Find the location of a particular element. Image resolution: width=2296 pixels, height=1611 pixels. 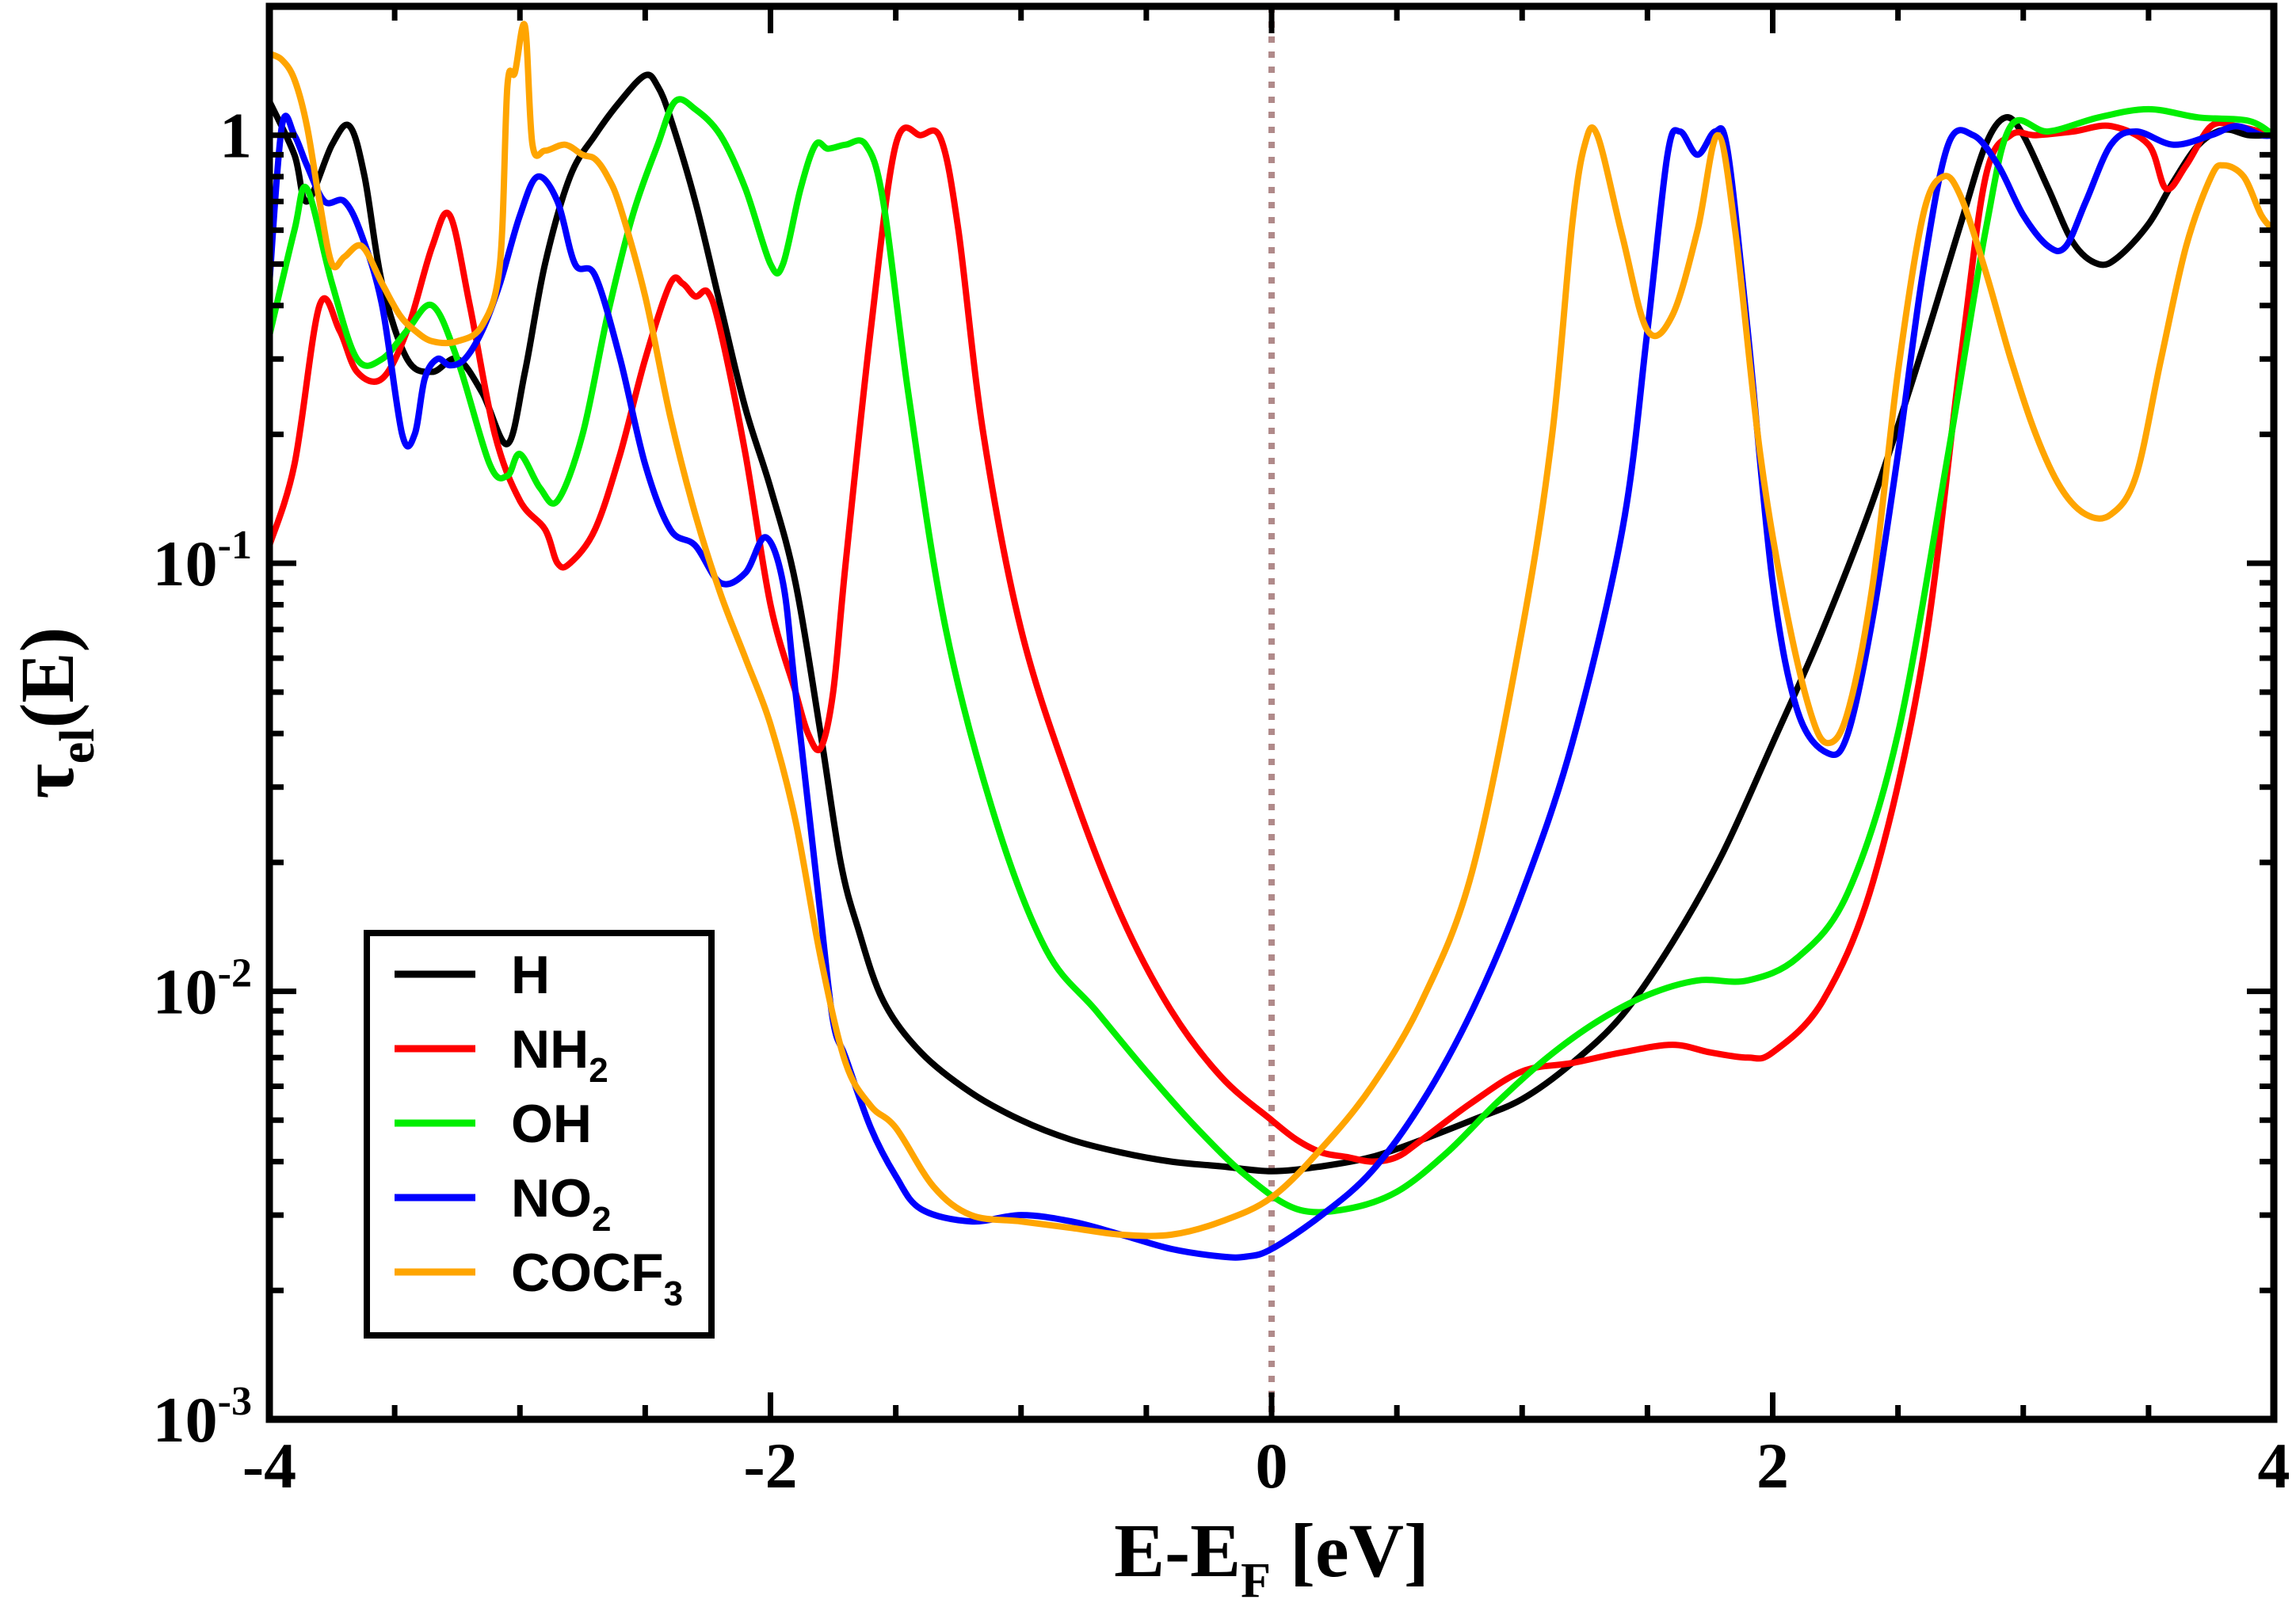

x-tick-labels: -4 -2 0 2 4 is located at coordinates (1266, 1466).